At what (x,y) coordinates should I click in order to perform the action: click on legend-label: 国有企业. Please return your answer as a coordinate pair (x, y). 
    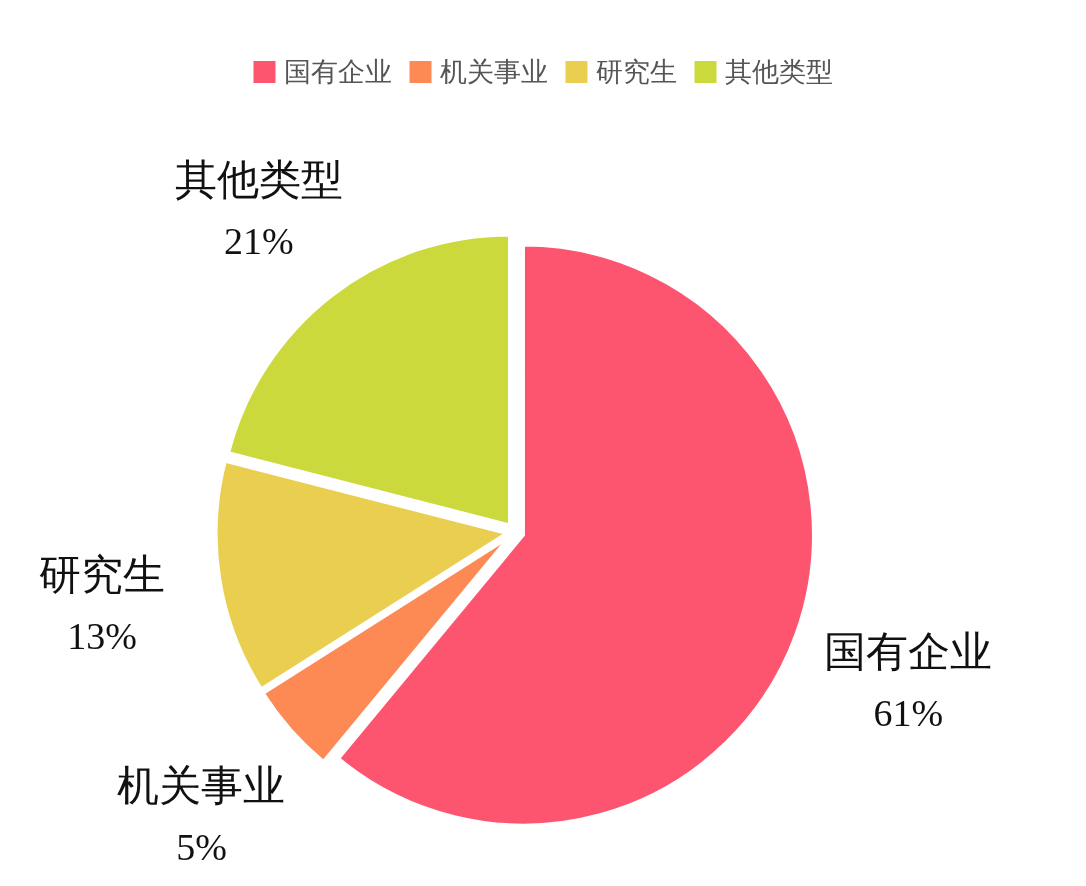
    Looking at the image, I should click on (337, 71).